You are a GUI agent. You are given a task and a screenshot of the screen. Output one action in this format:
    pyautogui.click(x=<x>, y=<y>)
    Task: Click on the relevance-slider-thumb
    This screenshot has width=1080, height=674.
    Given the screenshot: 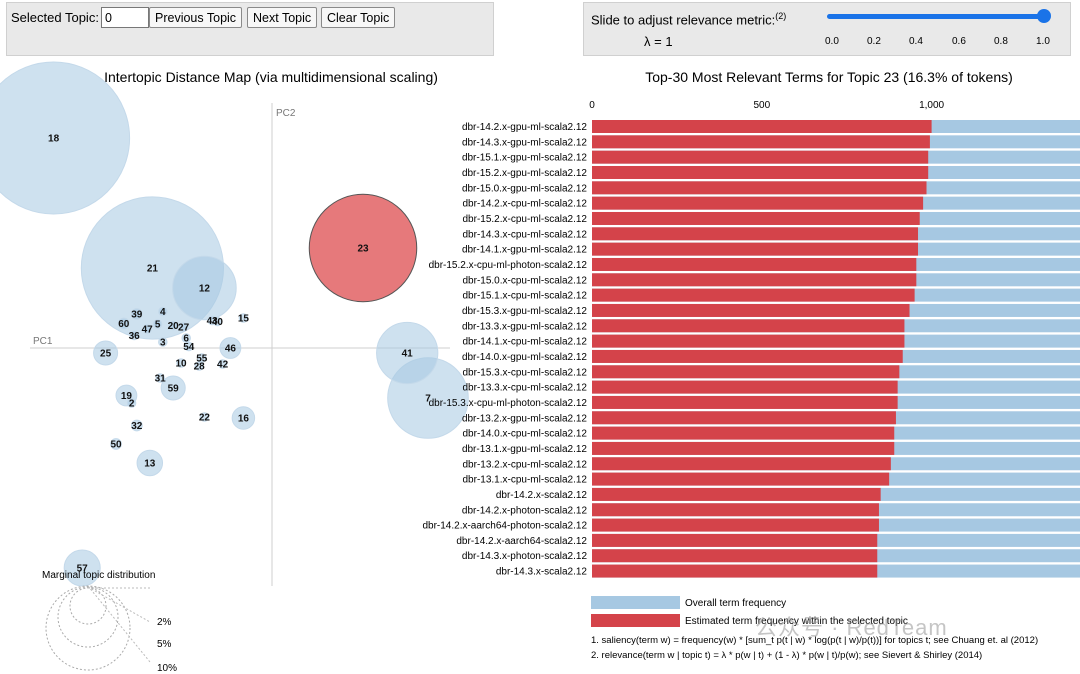 What is the action you would take?
    pyautogui.click(x=1044, y=16)
    